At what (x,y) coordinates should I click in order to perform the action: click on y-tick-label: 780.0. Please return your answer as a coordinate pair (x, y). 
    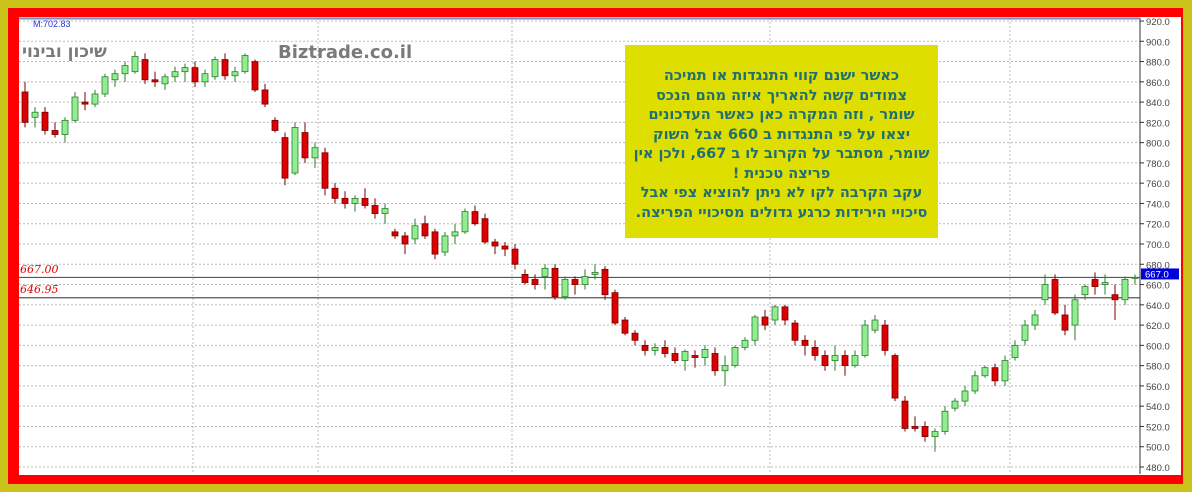
    Looking at the image, I should click on (1158, 164).